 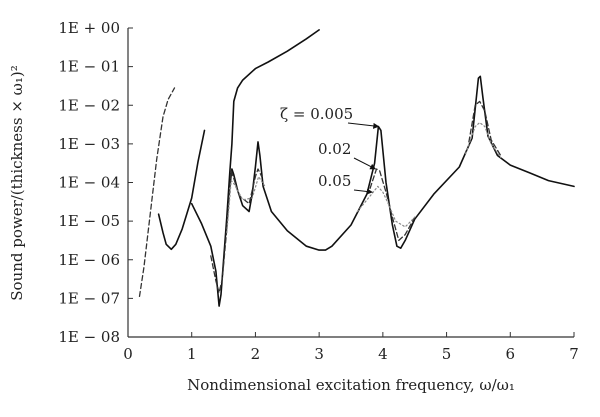 I want to click on x-tick-label: 5, so click(x=447, y=354).